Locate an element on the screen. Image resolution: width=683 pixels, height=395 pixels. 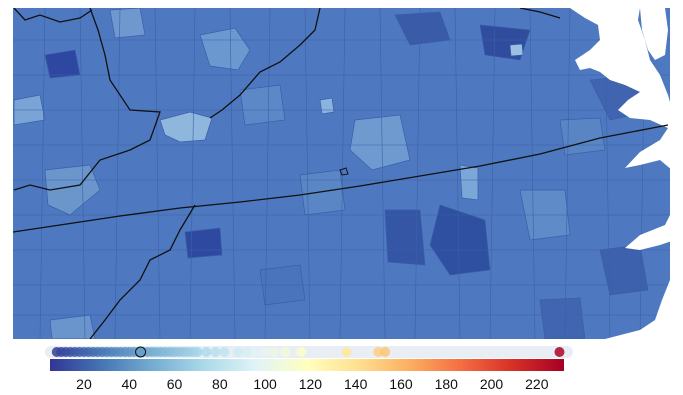
wv-va-border is located at coordinates (87, 99).